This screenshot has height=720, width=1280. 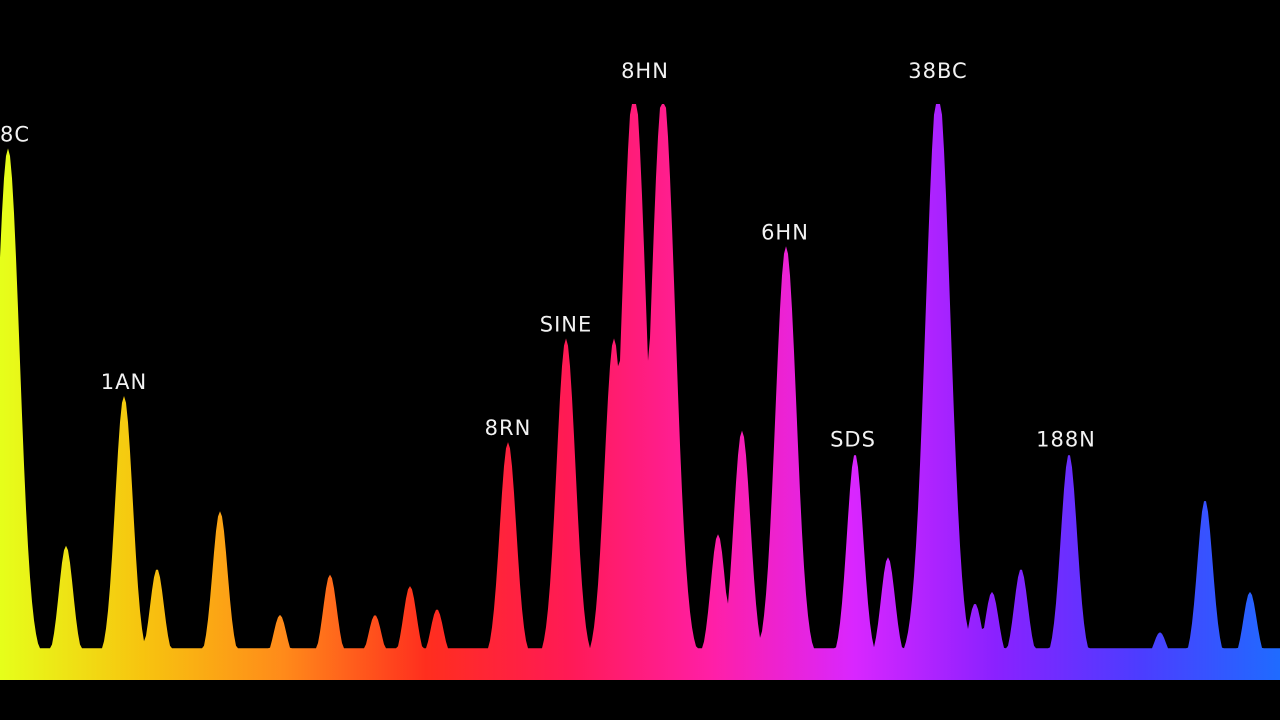 I want to click on peak-label-8: 38BC, so click(x=937, y=71).